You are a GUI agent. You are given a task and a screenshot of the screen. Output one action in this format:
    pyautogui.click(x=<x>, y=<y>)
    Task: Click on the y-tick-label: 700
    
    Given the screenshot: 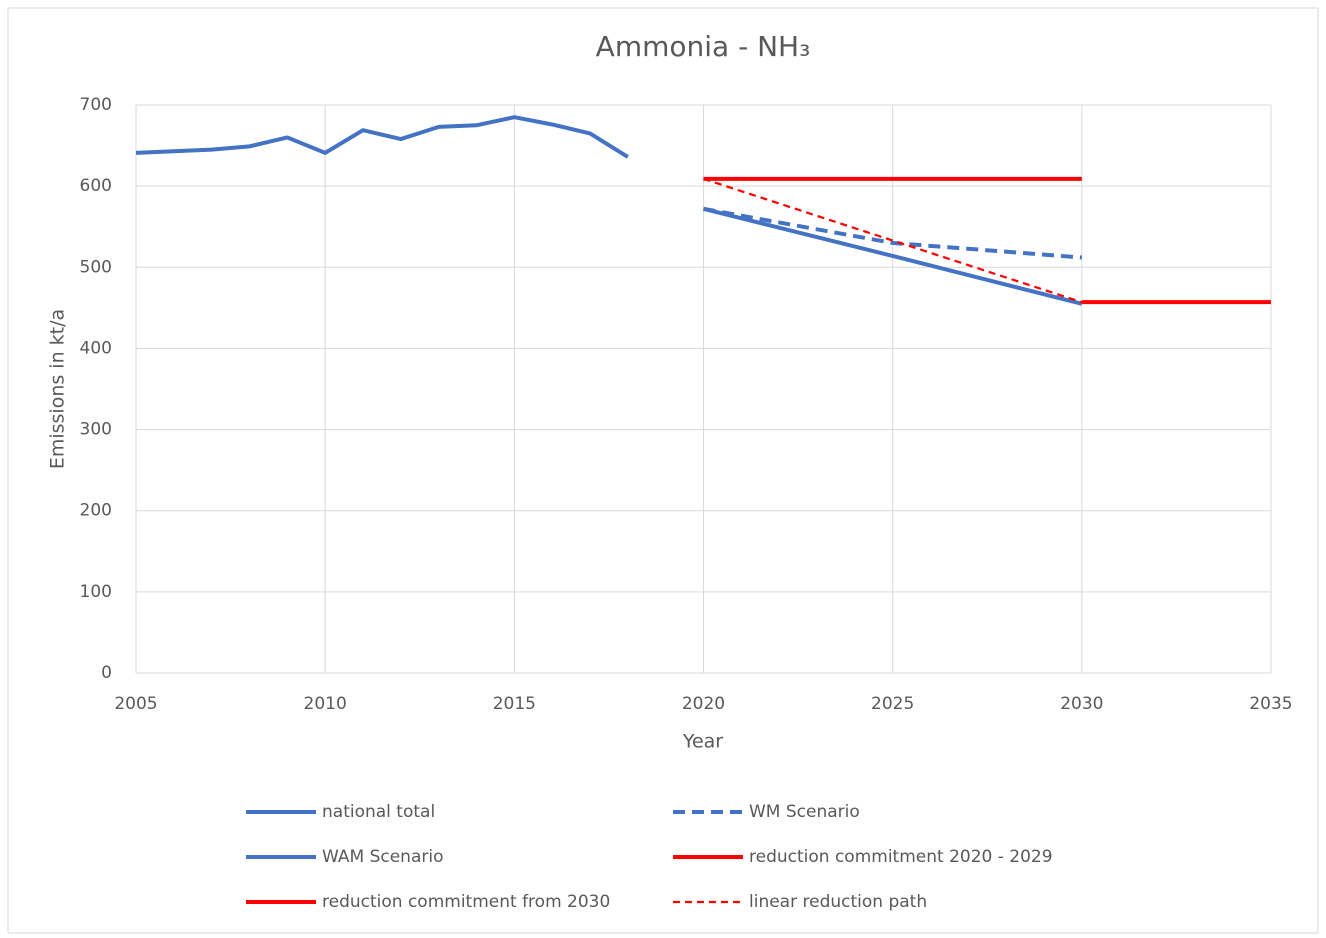 What is the action you would take?
    pyautogui.click(x=96, y=105)
    